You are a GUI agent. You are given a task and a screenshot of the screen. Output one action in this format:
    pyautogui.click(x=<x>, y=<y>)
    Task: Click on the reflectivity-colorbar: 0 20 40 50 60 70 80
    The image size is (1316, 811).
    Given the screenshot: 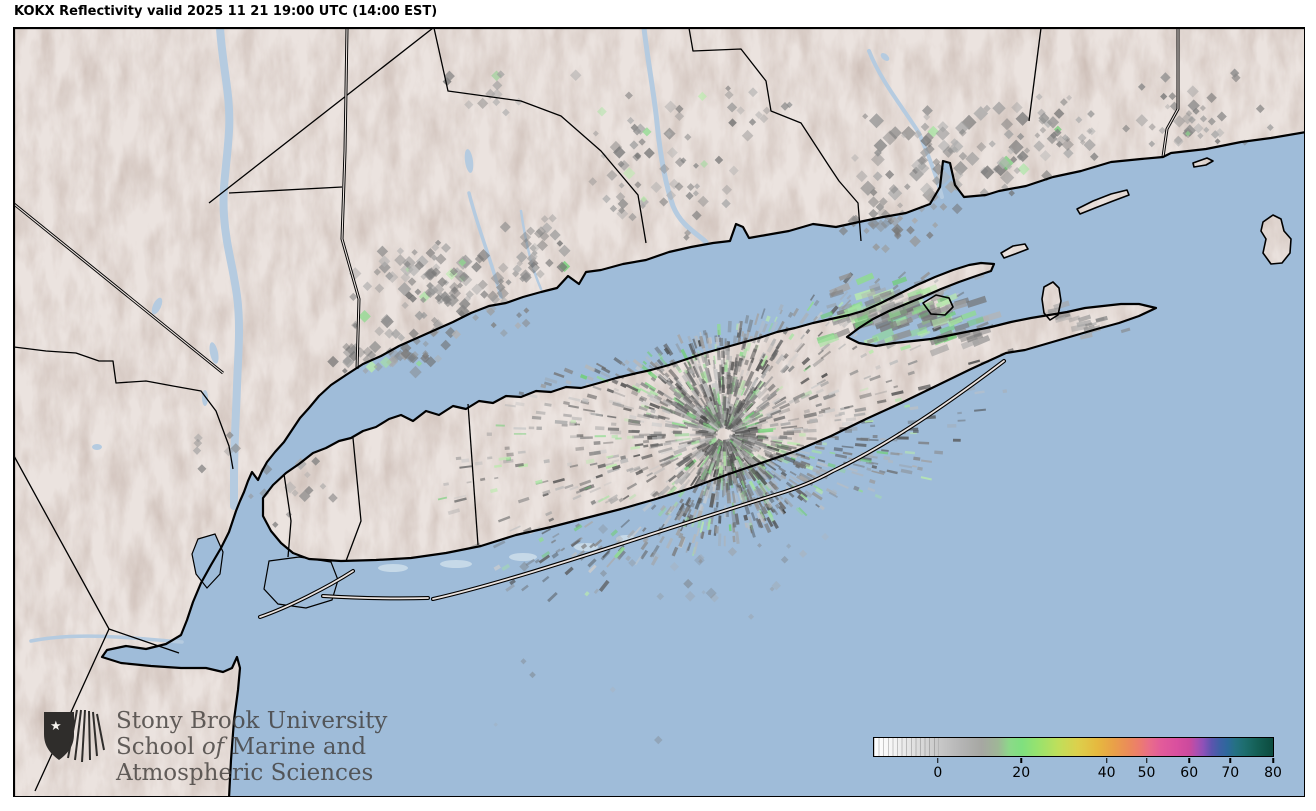 What is the action you would take?
    pyautogui.click(x=1077, y=759)
    